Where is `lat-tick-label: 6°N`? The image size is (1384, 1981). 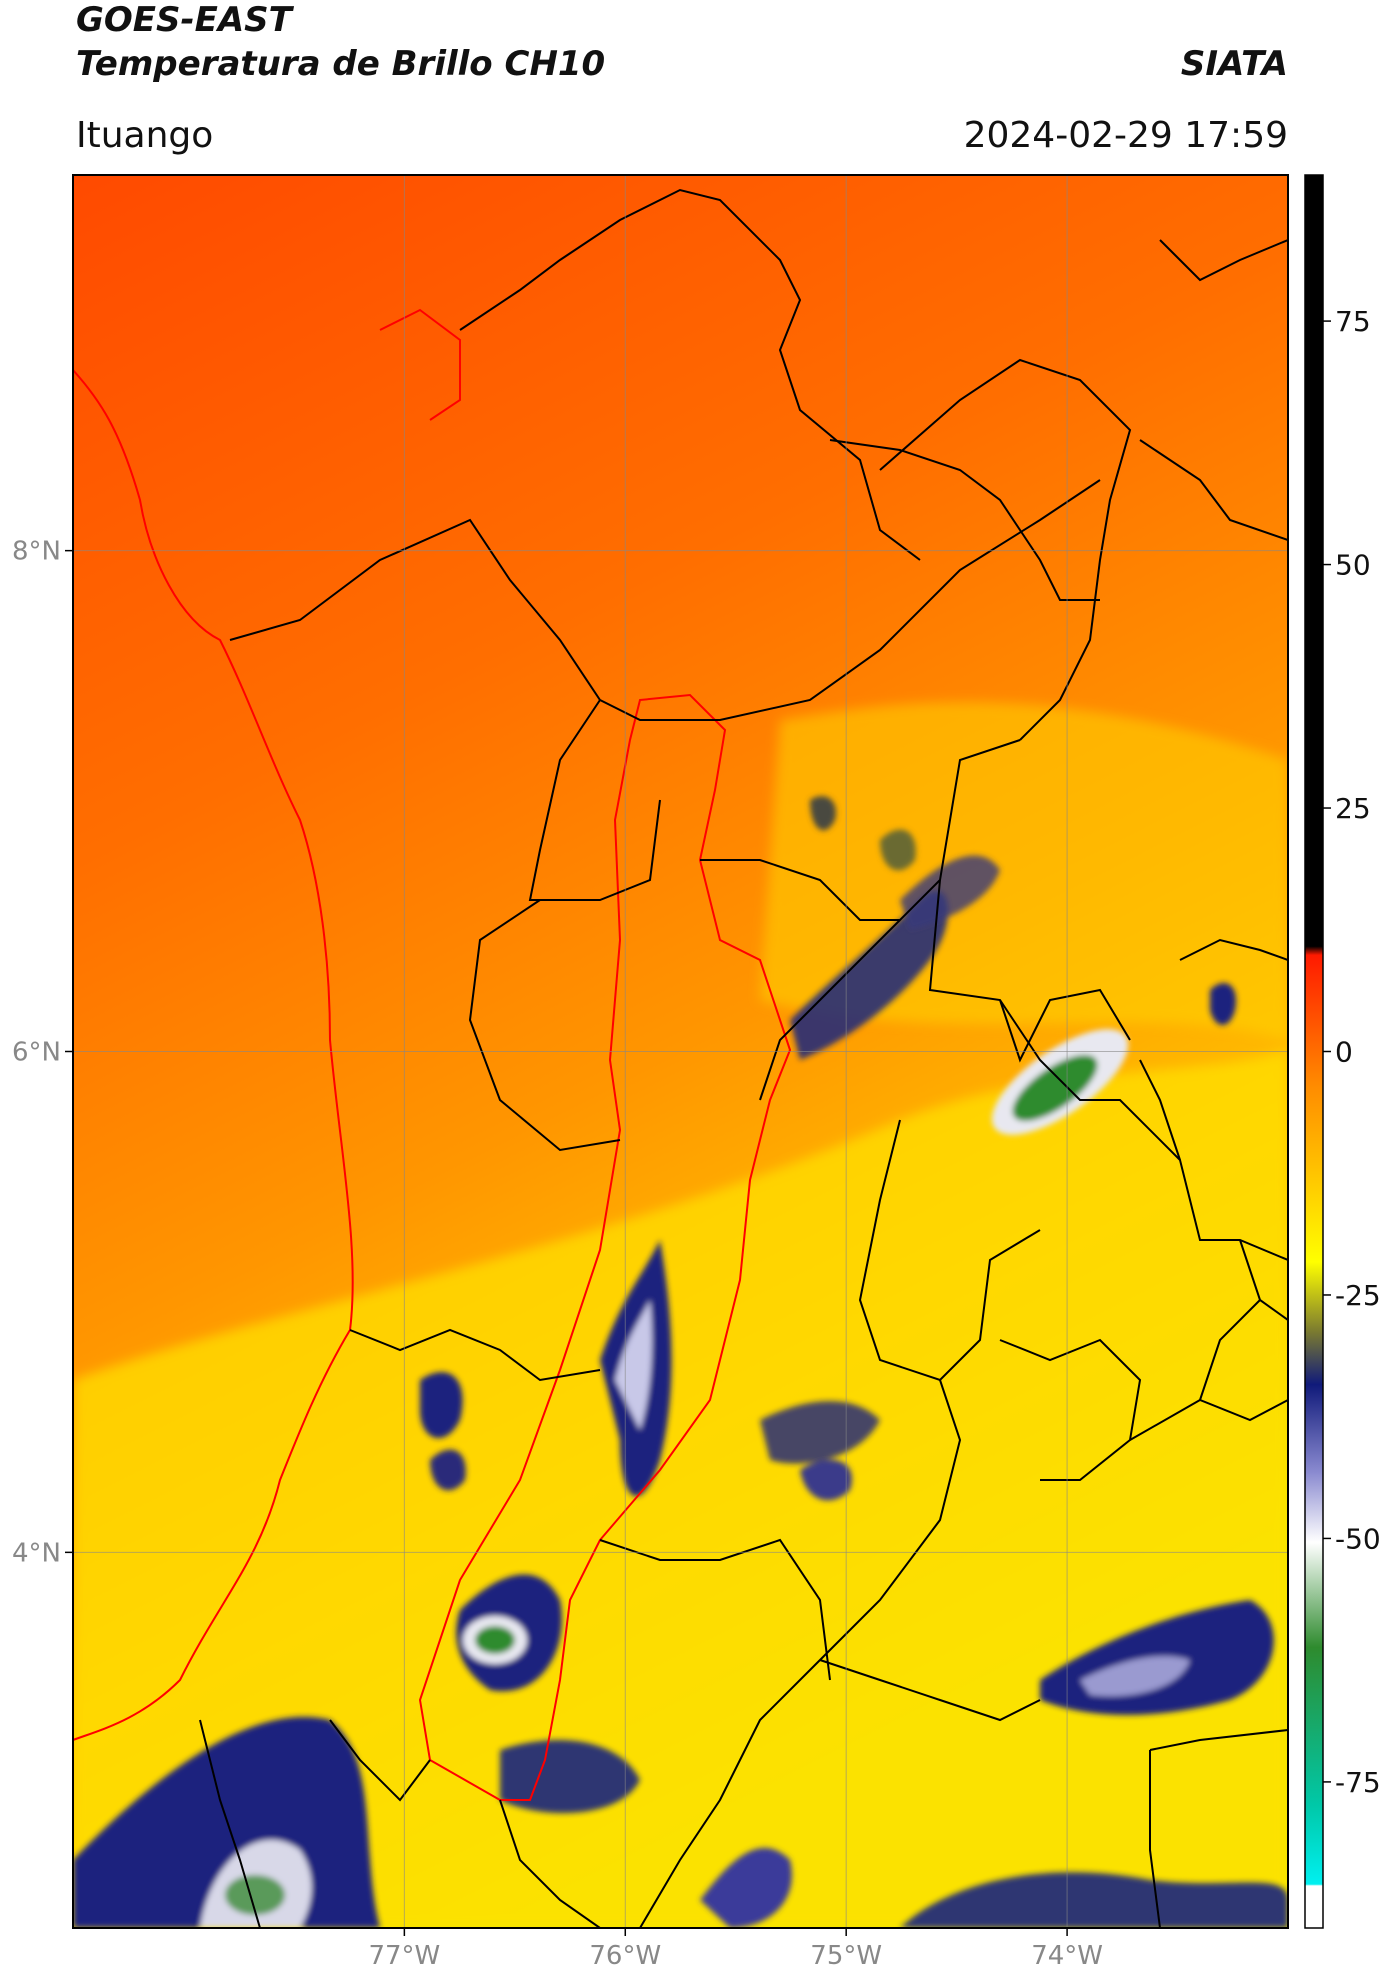 lat-tick-label: 6°N is located at coordinates (36, 1053).